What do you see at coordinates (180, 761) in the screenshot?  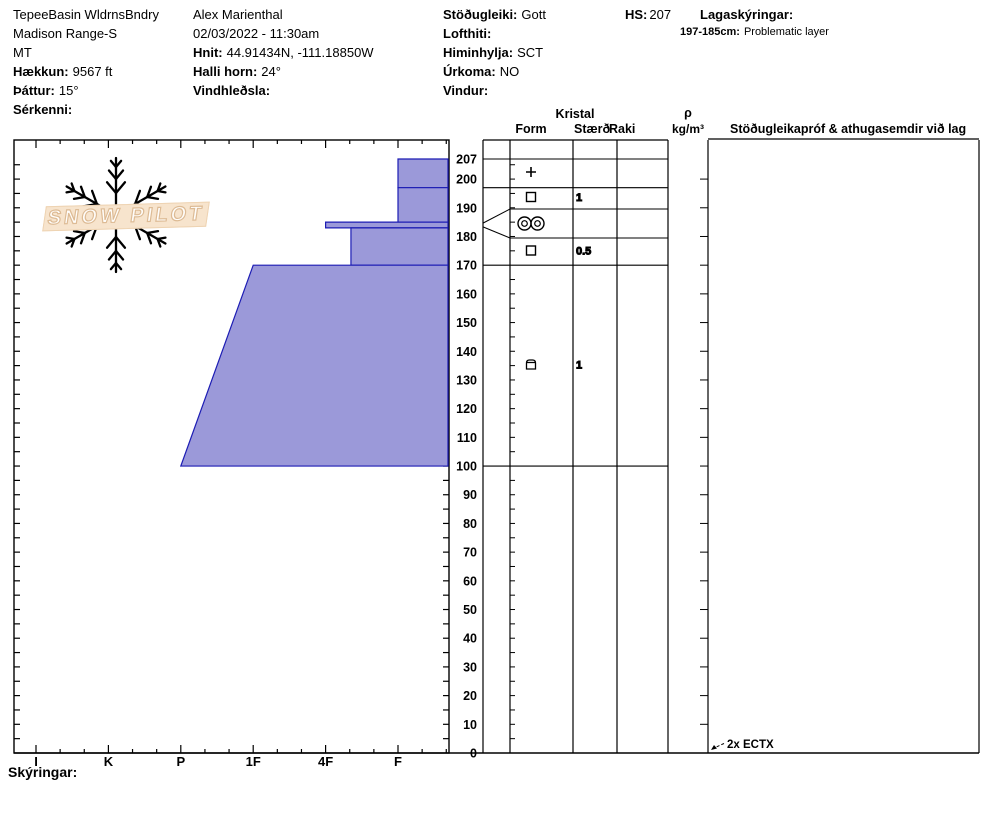 I see `hardness-axis-label: P` at bounding box center [180, 761].